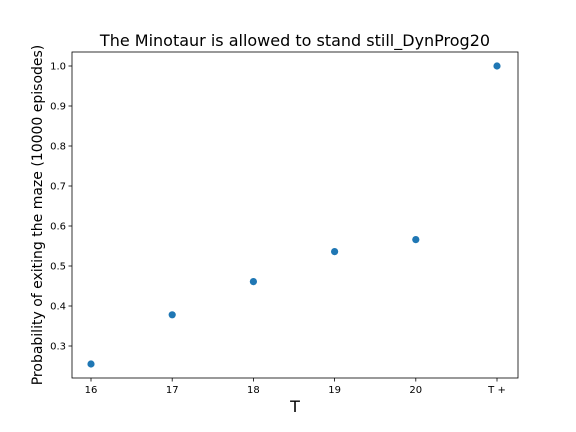  I want to click on x-axis: 16 17 18 19 20 T +, so click(295, 387).